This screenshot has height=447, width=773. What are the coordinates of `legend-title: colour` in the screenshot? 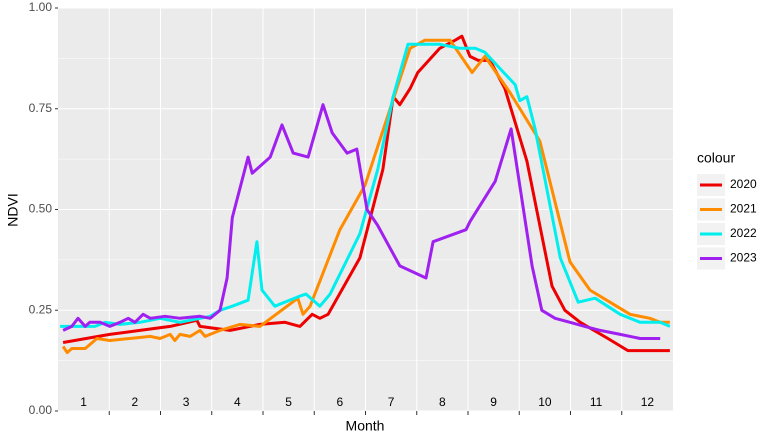 It's located at (716, 158).